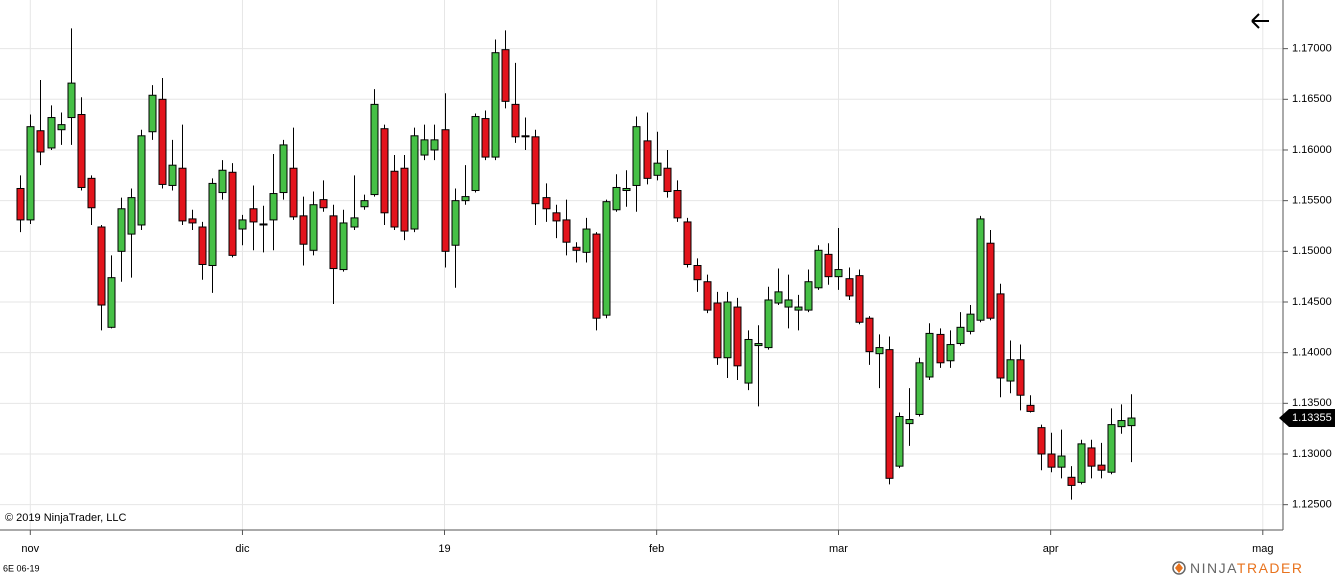 The image size is (1335, 578). Describe the element at coordinates (1312, 302) in the screenshot. I see `y-tick-label: 1.14500` at that location.